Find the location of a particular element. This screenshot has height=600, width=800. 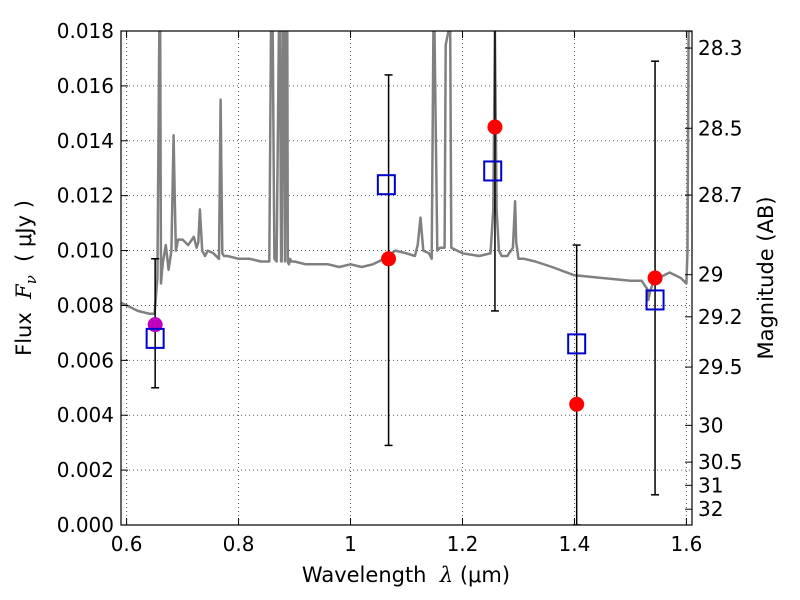

x-tick-label: 1 is located at coordinates (350, 544).